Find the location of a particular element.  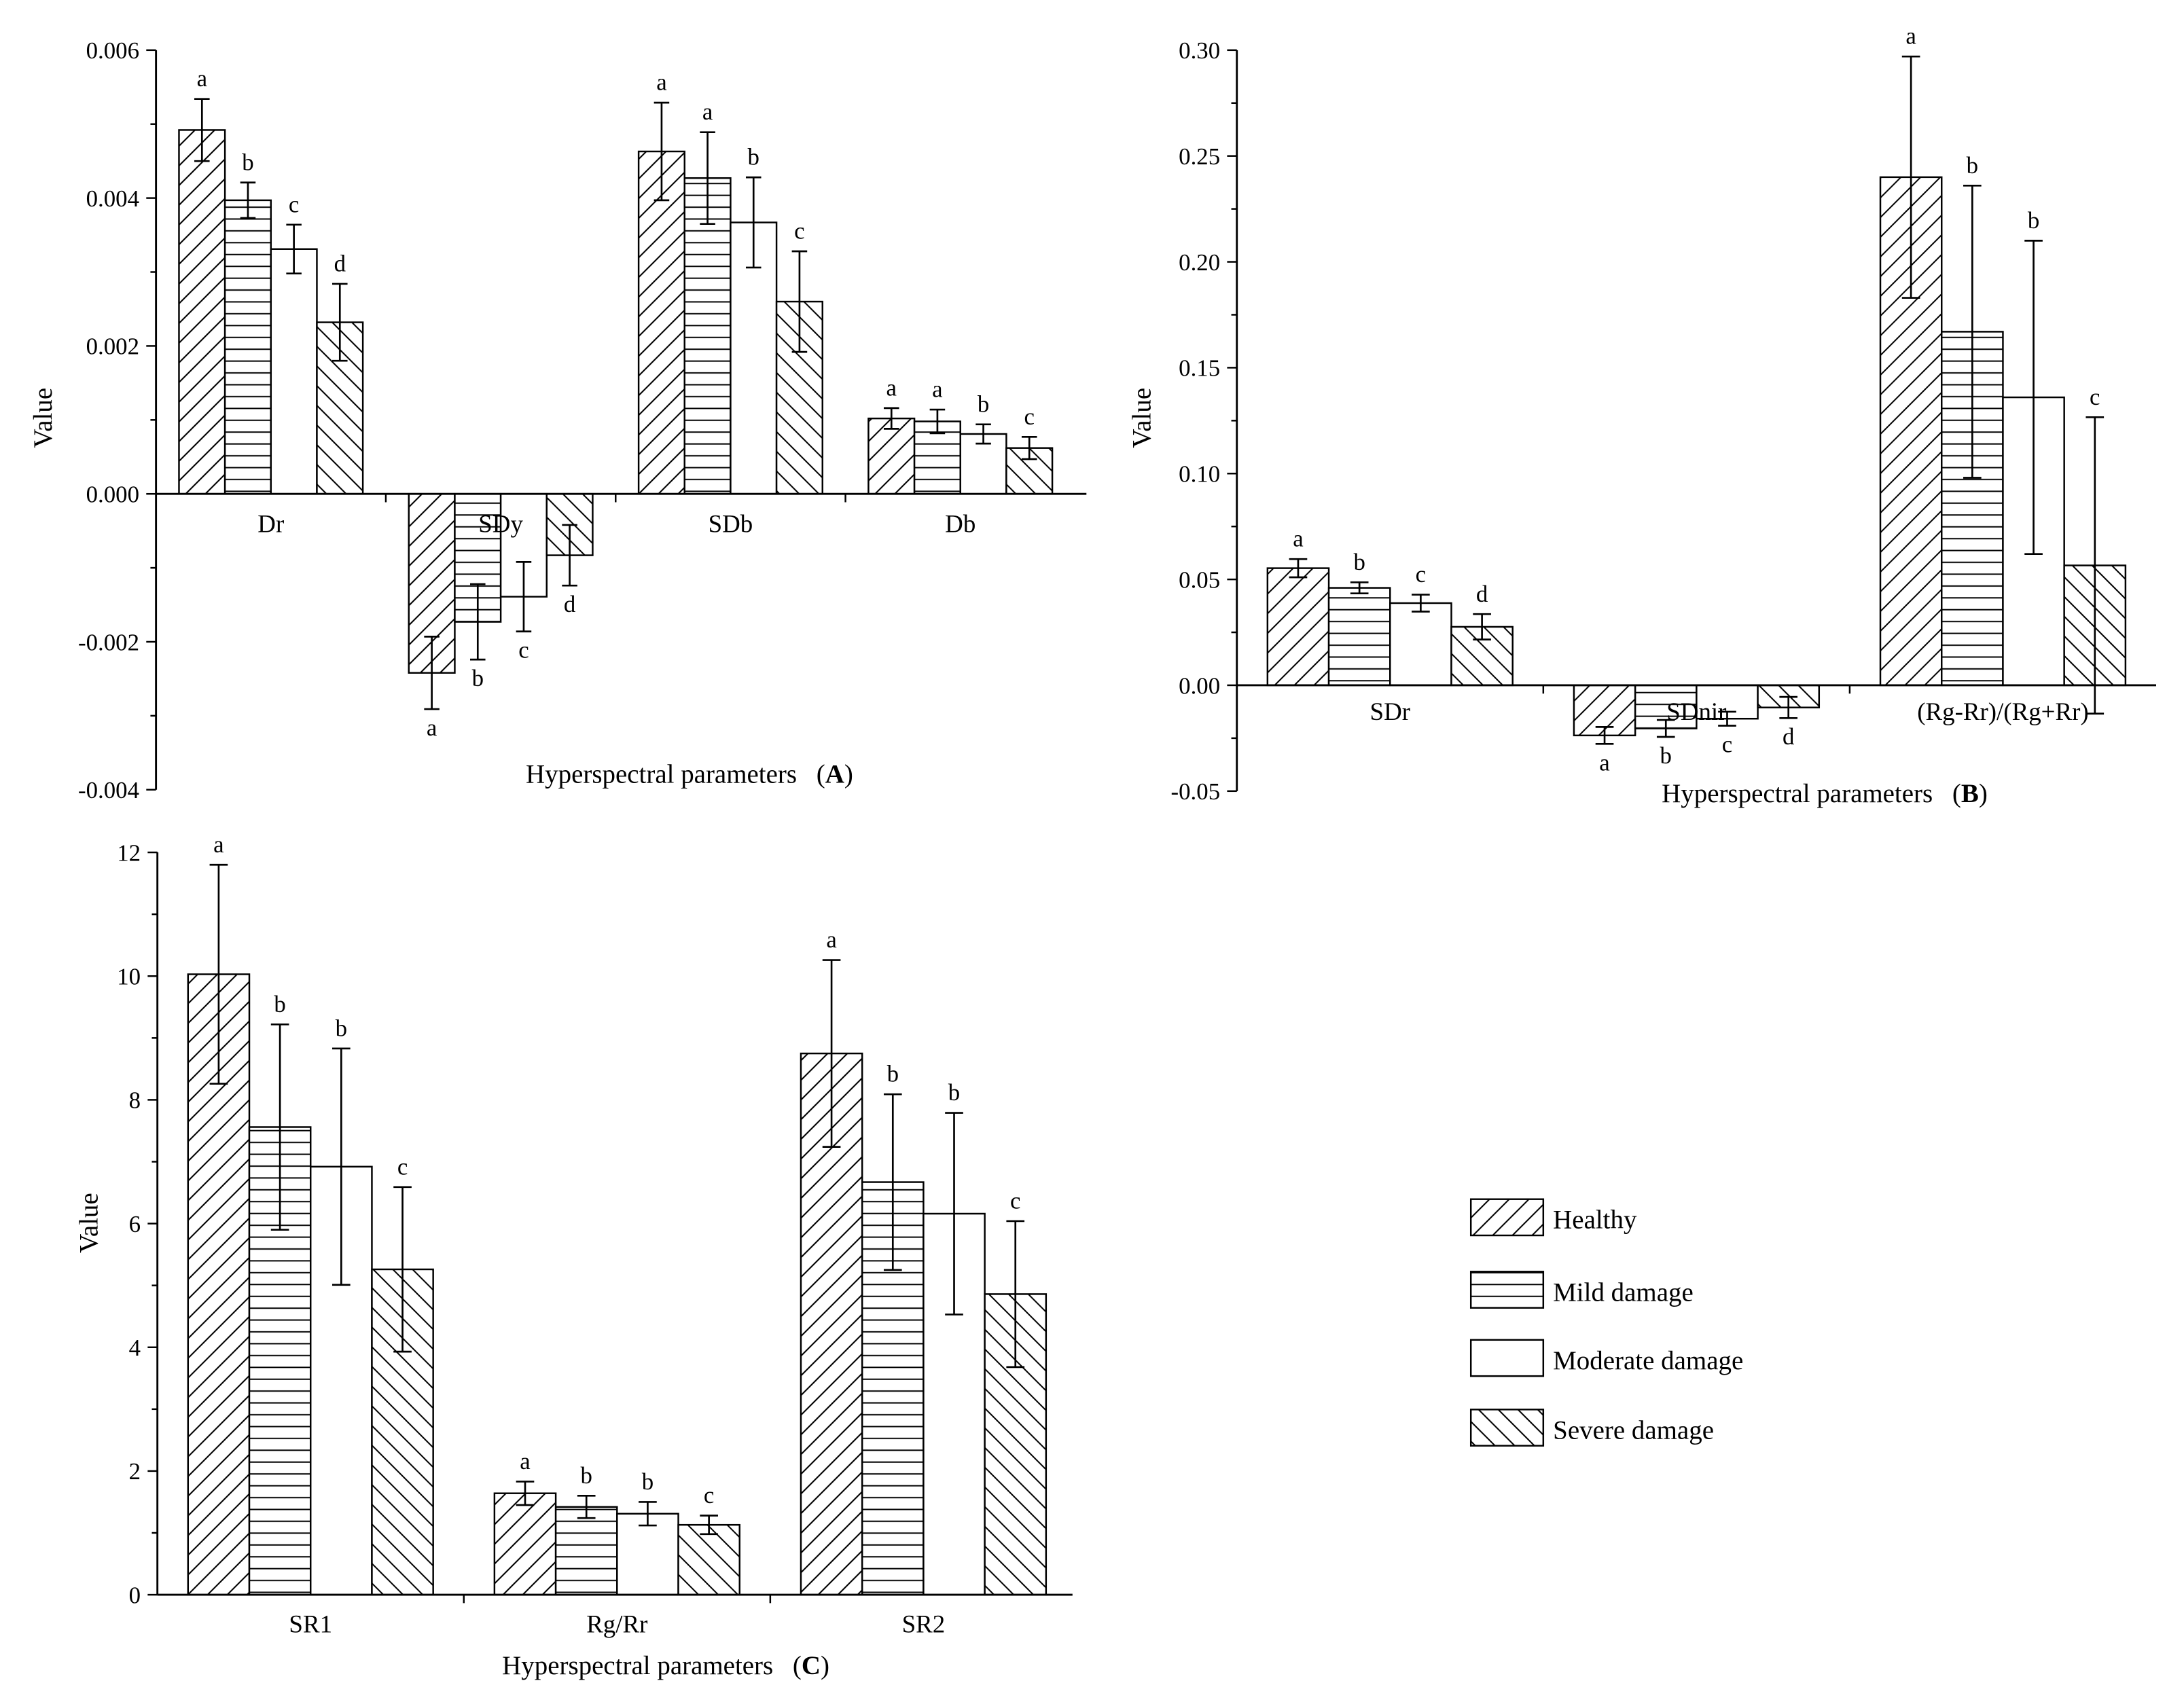

significance-letter-a-sdb-healthy: a is located at coordinates (661, 82).